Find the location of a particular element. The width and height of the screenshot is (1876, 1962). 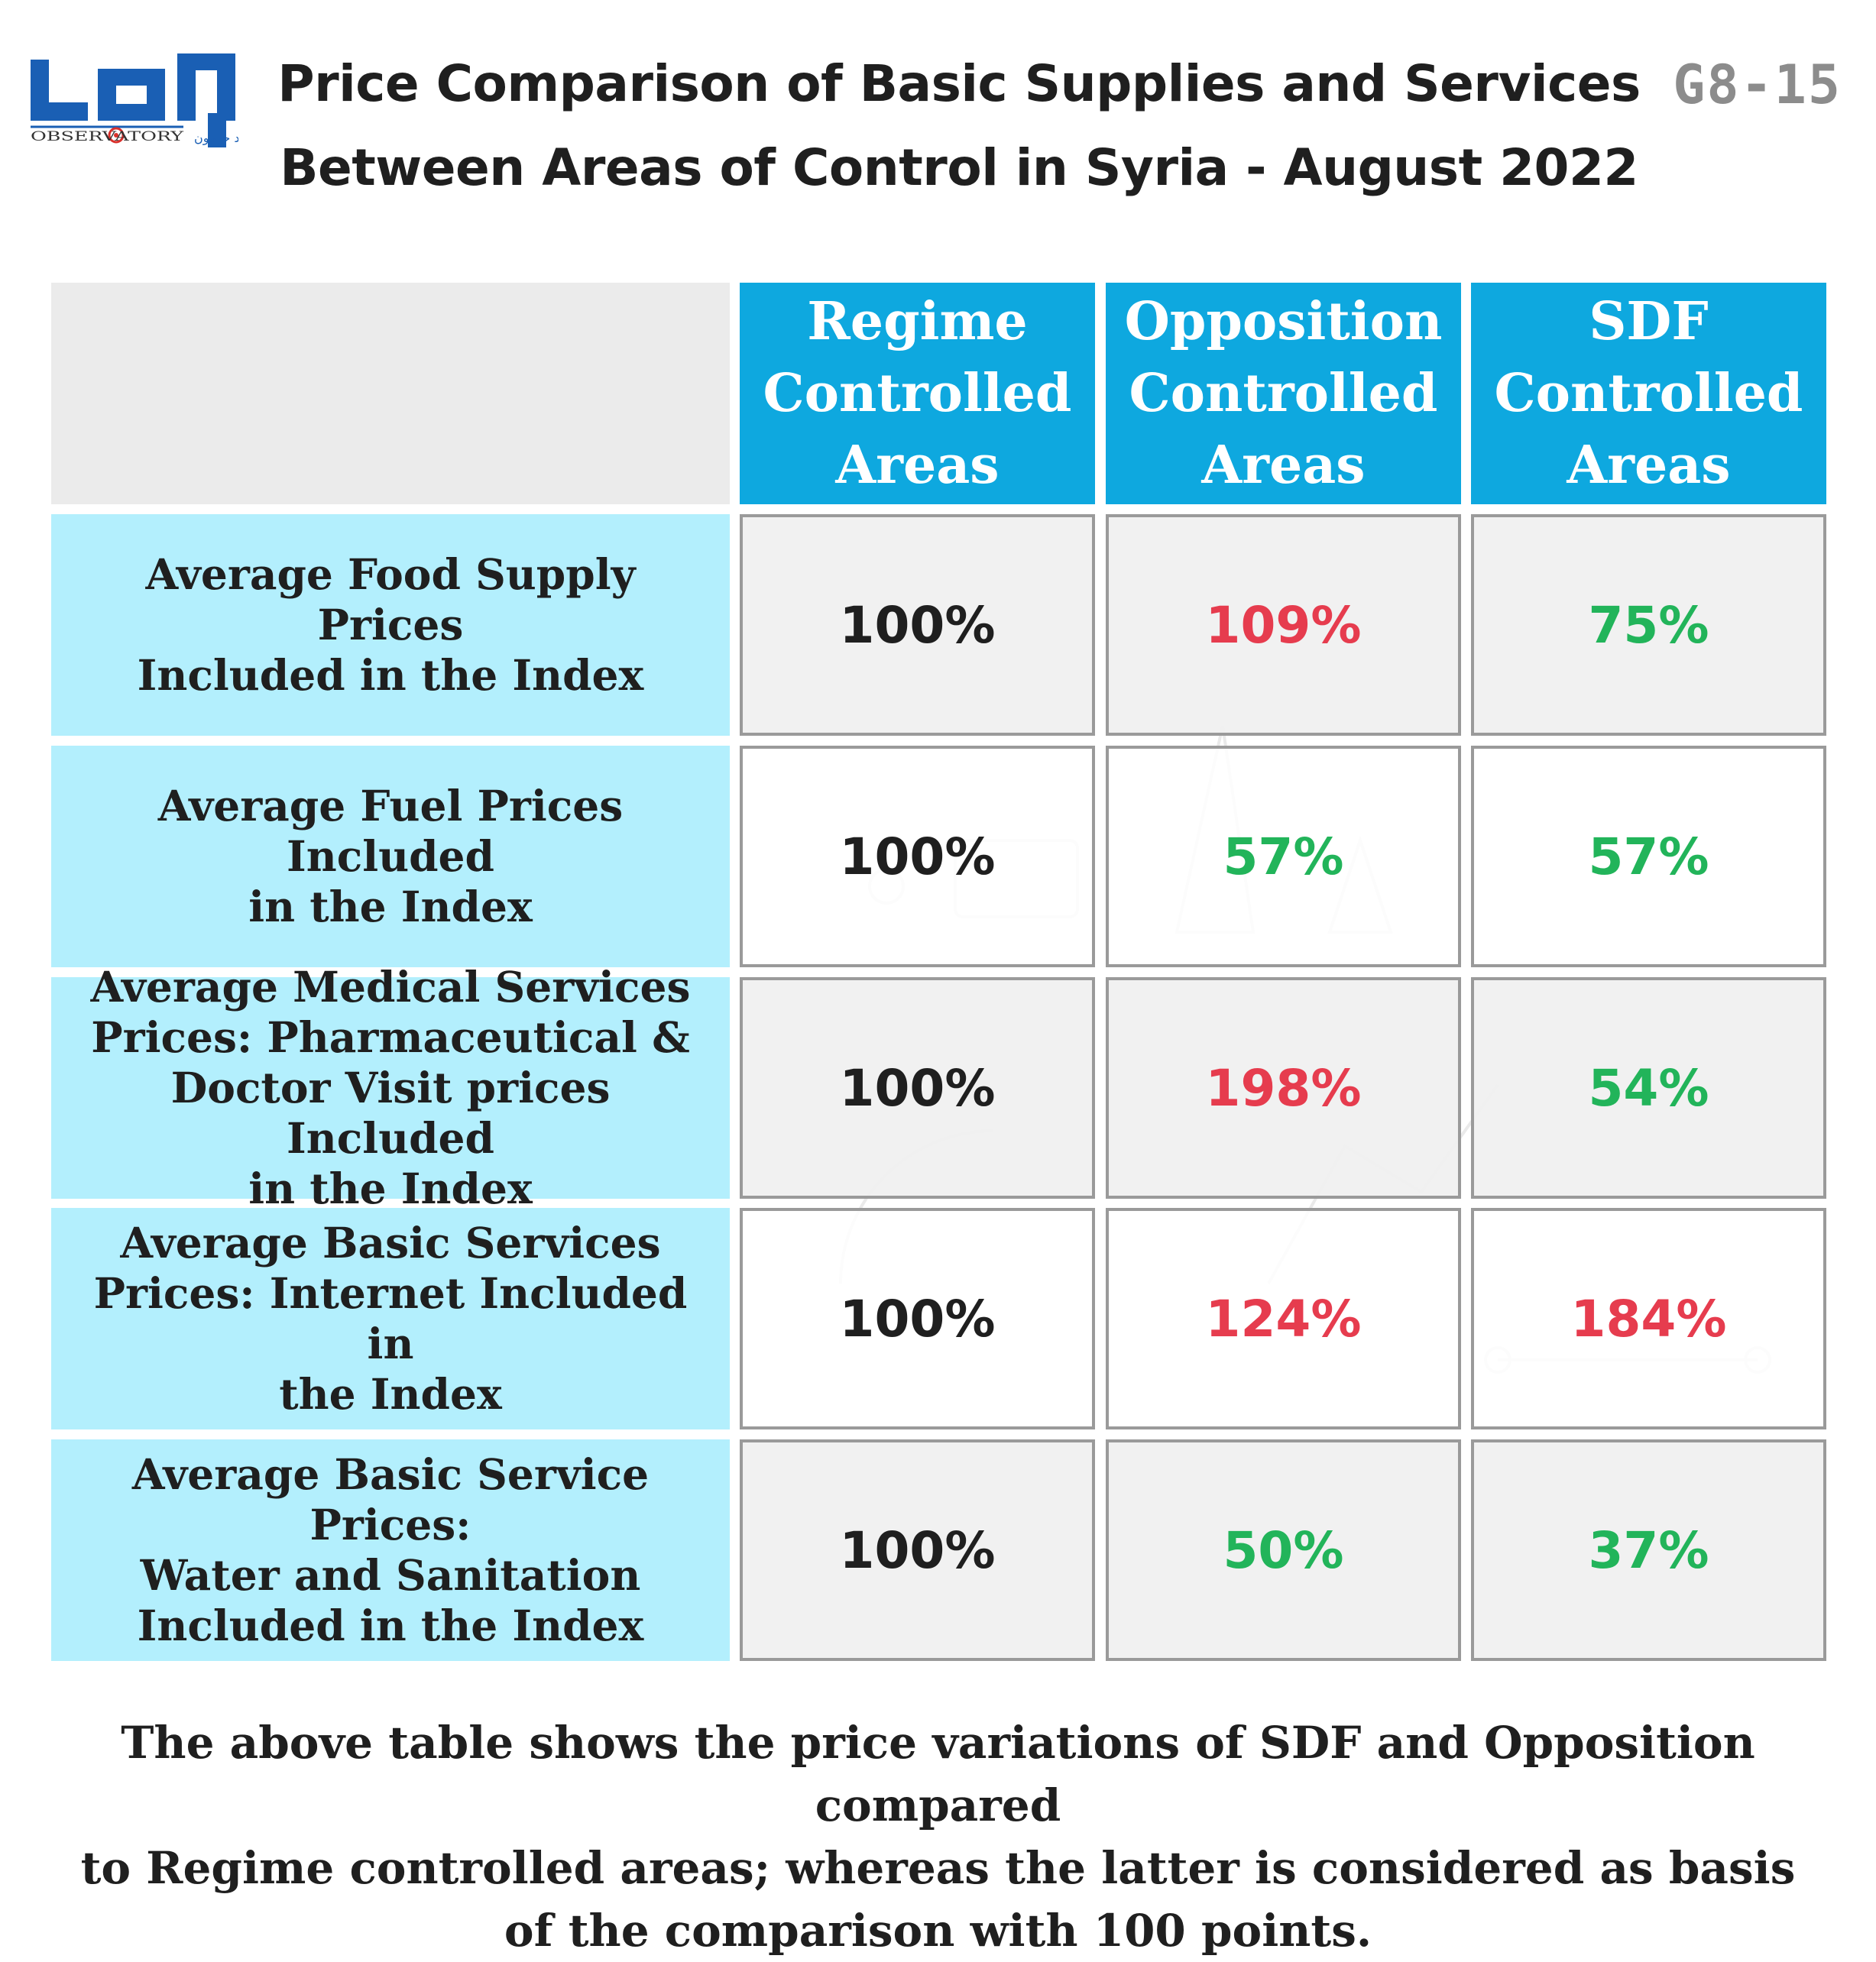

infographic-code: G8-15 is located at coordinates (1758, 84).